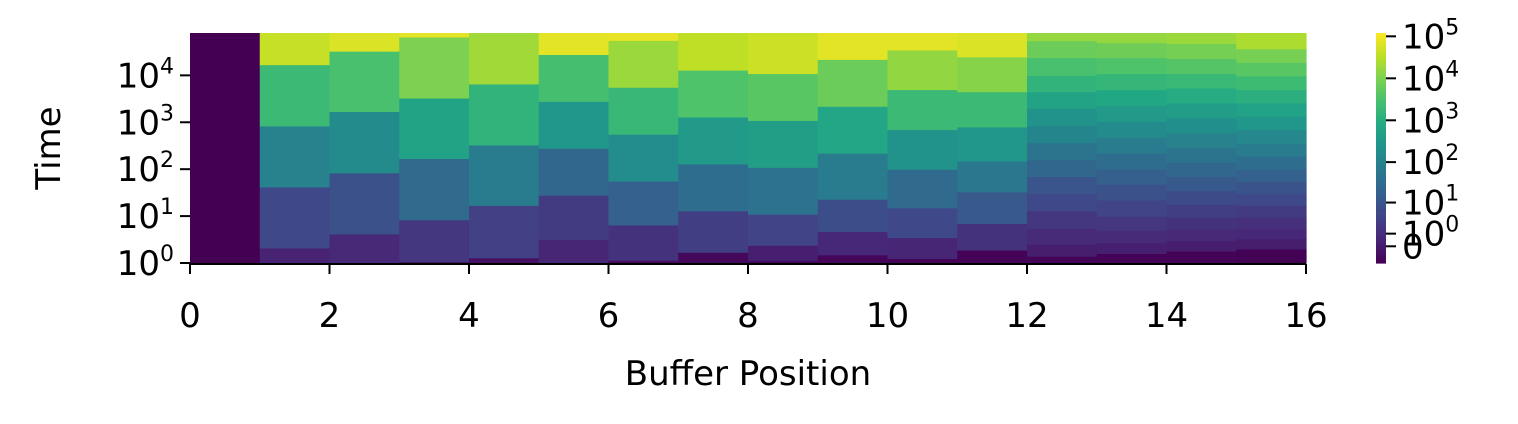 This screenshot has width=1518, height=424. I want to click on heatmap-cell-col11-row2, so click(992, 207).